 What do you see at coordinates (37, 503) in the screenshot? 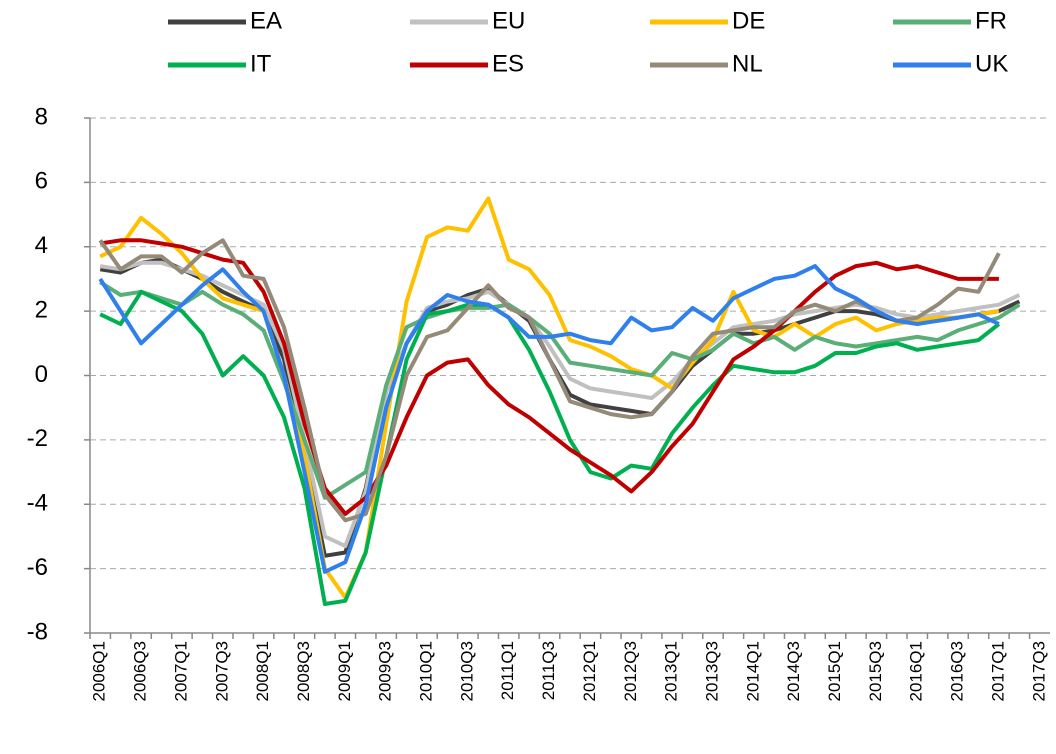
I see `y-tick-label: -4` at bounding box center [37, 503].